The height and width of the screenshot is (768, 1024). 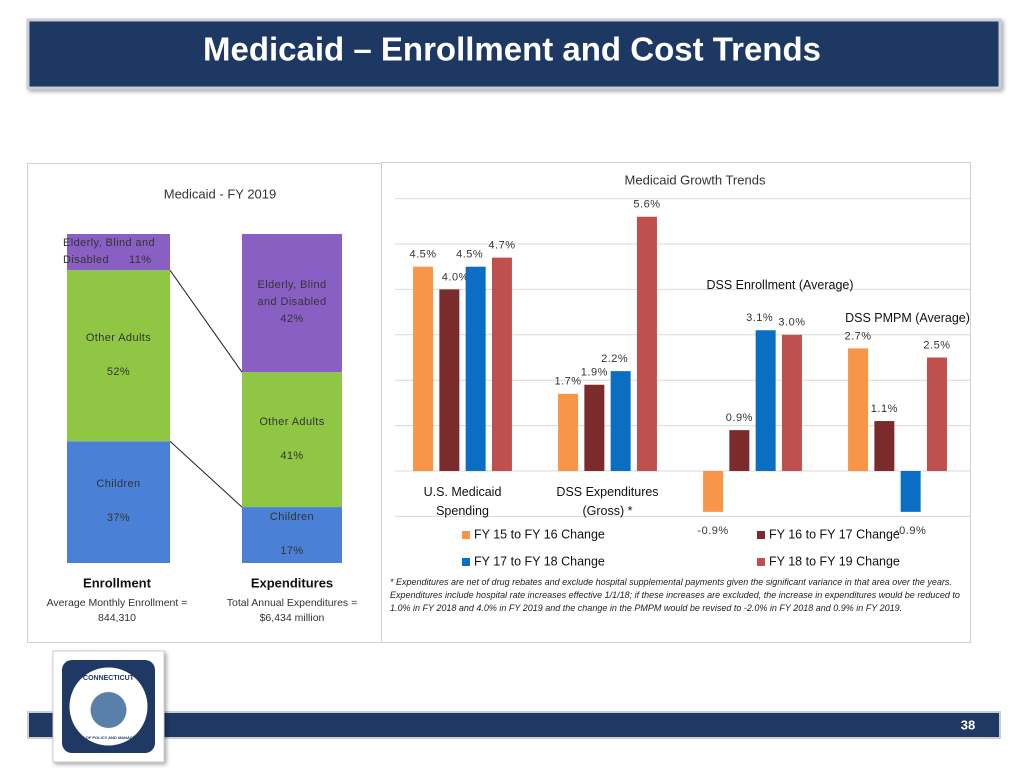 What do you see at coordinates (759, 318) in the screenshot?
I see `value-label: 3.1%` at bounding box center [759, 318].